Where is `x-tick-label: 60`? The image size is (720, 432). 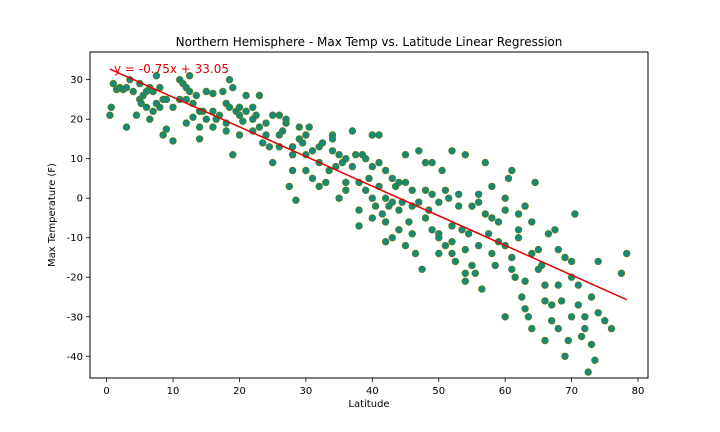
x-tick-label: 60 is located at coordinates (505, 391).